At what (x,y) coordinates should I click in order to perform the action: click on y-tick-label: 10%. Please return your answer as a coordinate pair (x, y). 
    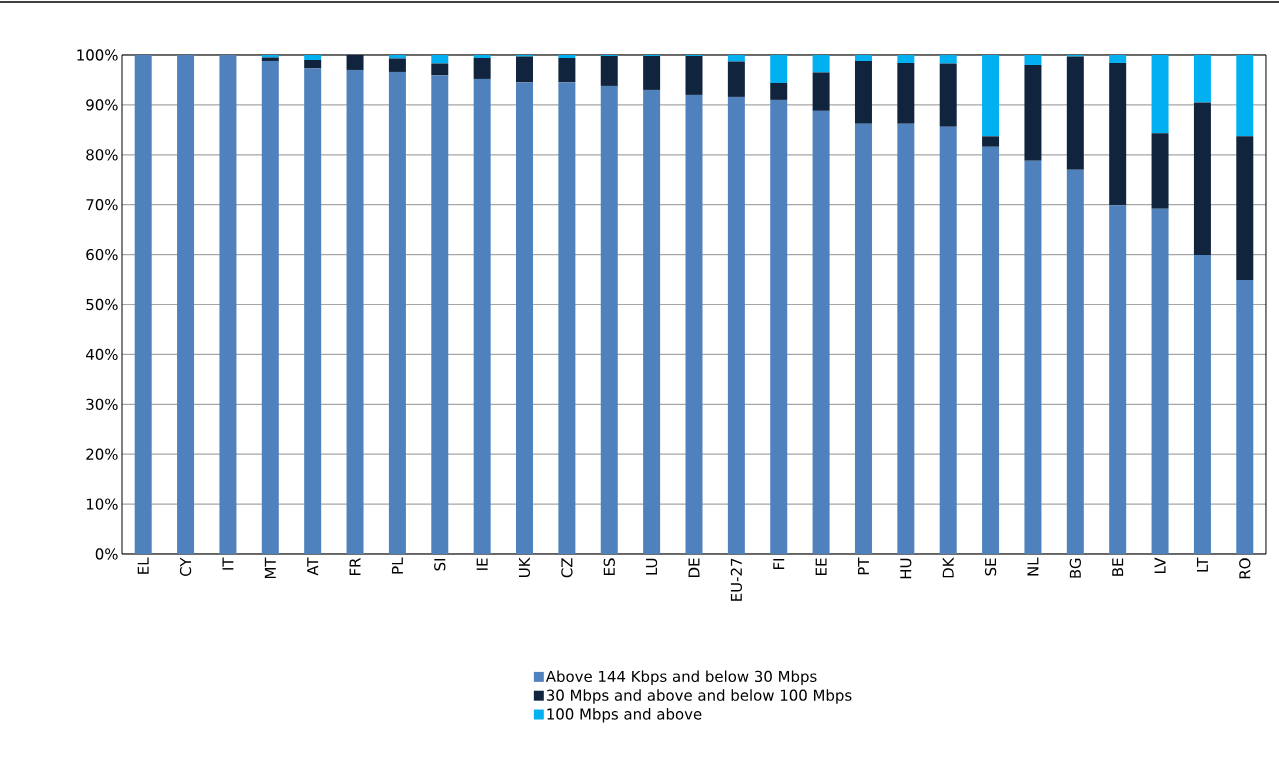
    Looking at the image, I should click on (102, 504).